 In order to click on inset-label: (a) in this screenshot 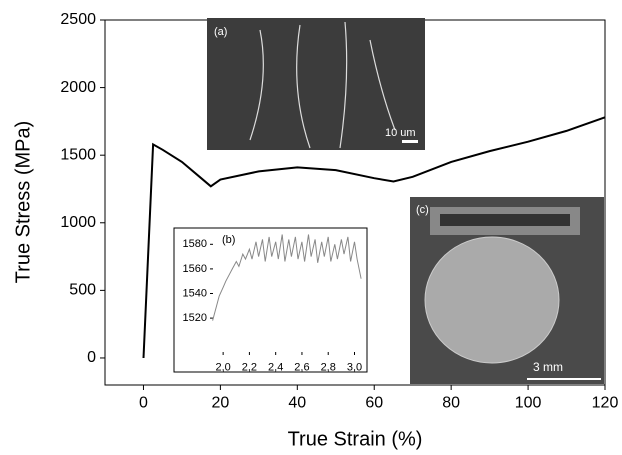, I will do `click(220, 32)`.